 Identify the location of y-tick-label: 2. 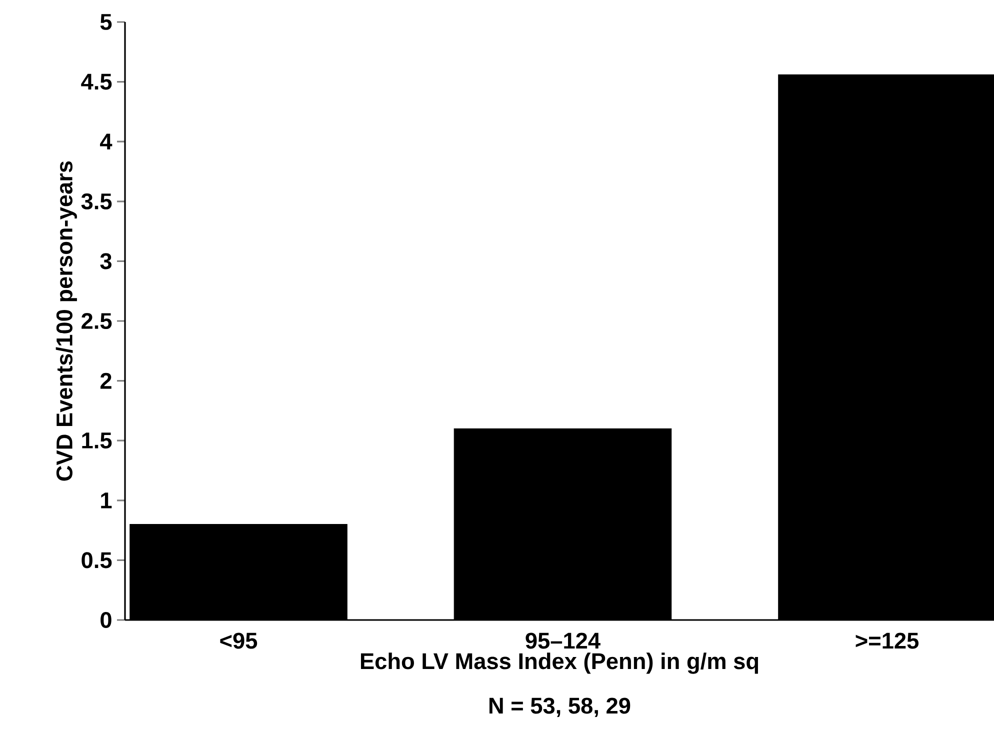
(106, 380).